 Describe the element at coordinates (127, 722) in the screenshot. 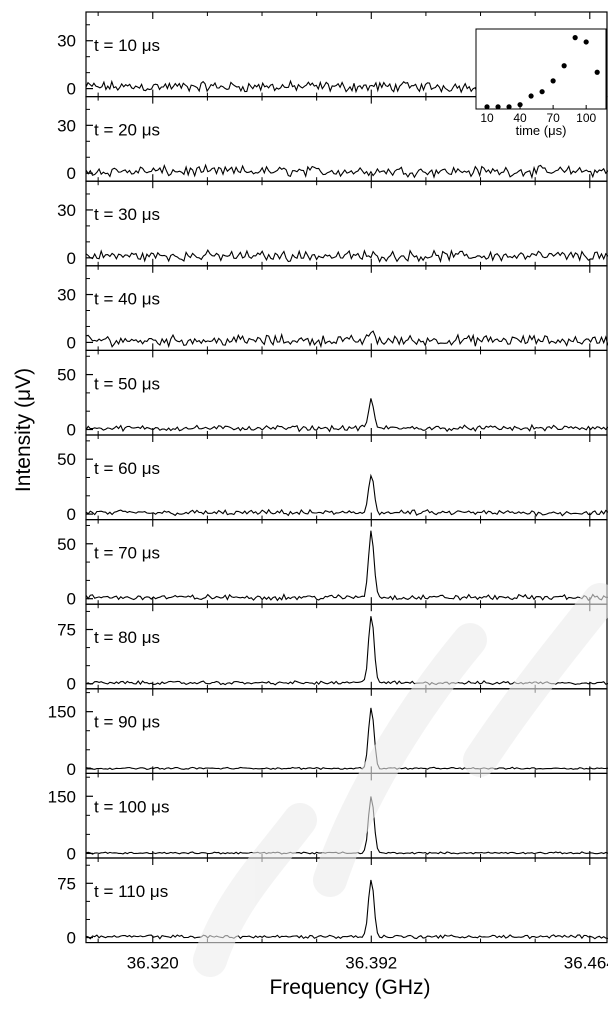

I see `panel-label: t = 90 μs` at that location.